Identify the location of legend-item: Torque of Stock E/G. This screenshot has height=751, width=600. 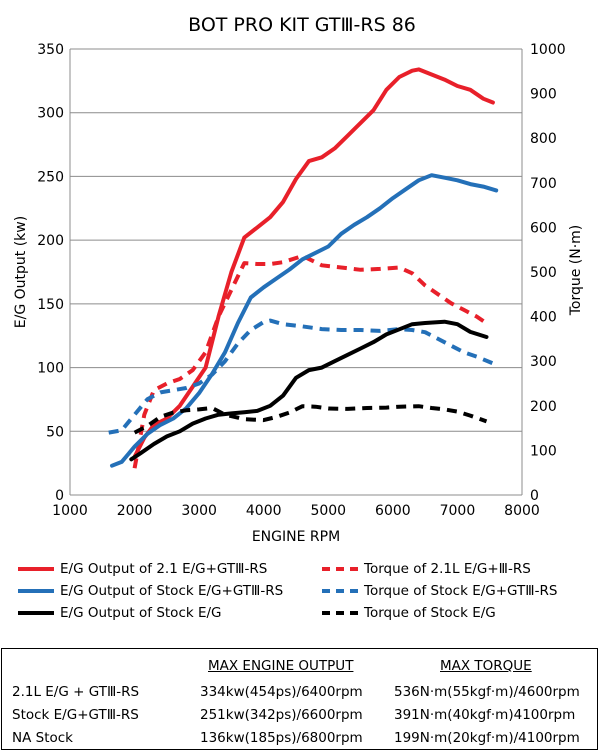
(409, 613).